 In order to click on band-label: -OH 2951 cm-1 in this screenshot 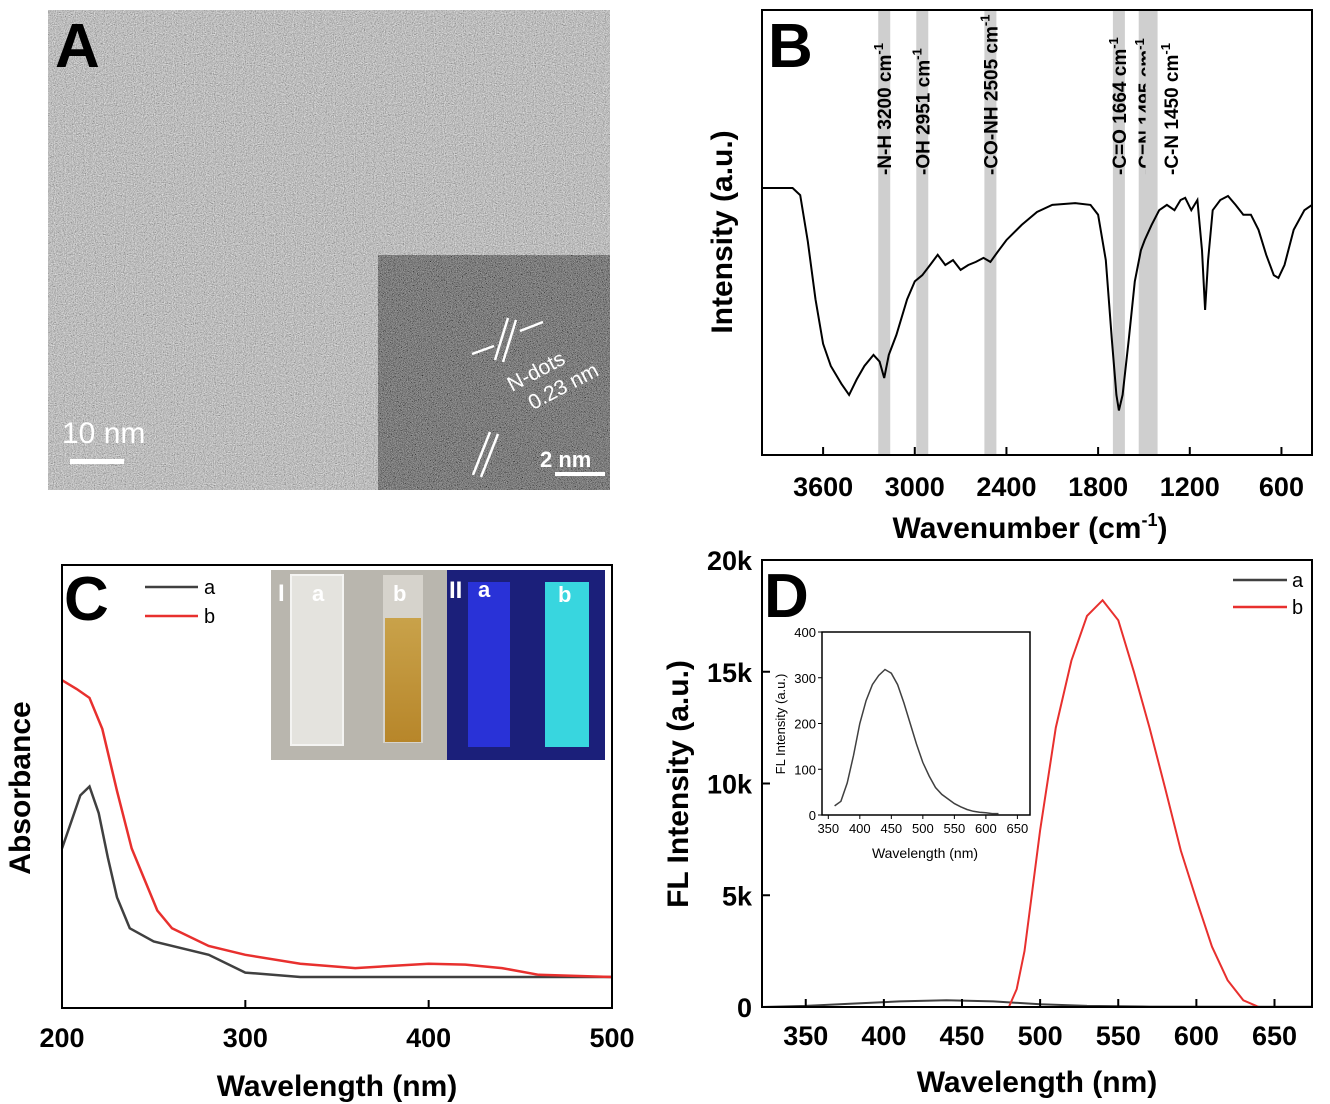, I will do `click(921, 111)`.